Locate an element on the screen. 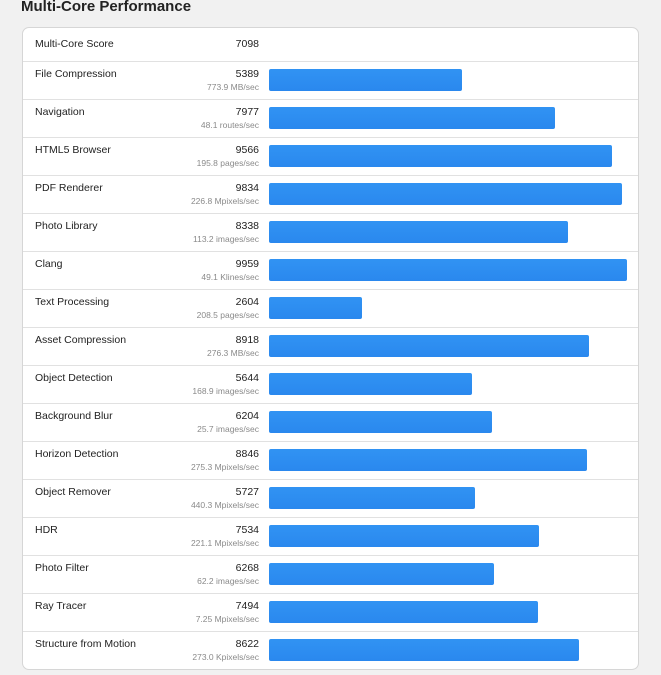 This screenshot has width=661, height=675. table-row: Navigation 7977 48.1 routes/sec is located at coordinates (330, 119).